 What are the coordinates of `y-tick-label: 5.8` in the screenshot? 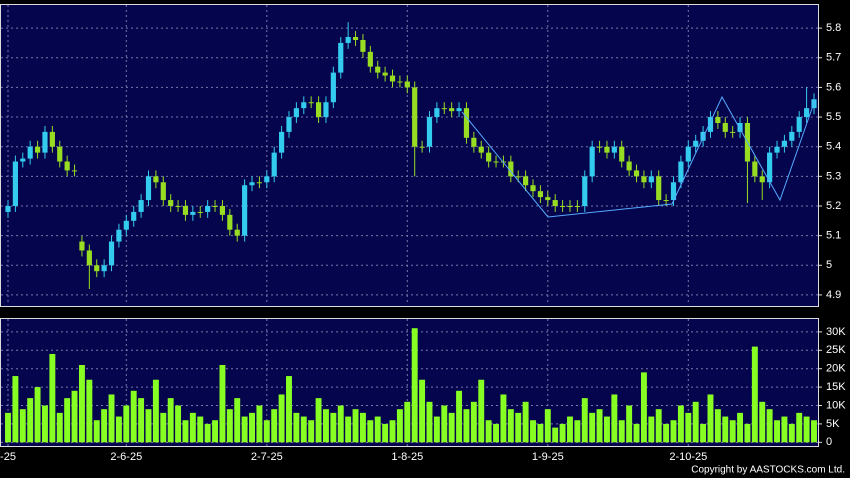 It's located at (833, 28).